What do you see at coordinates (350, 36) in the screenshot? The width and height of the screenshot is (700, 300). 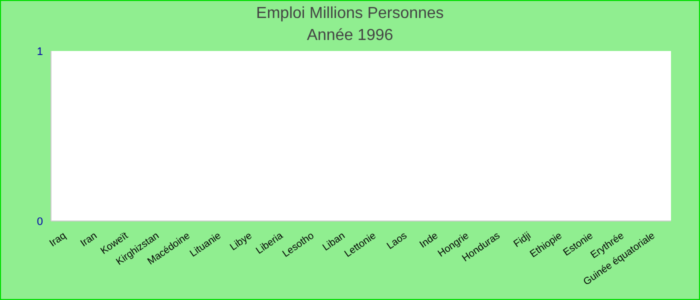 I see `chart-subtitle: Année 1996` at bounding box center [350, 36].